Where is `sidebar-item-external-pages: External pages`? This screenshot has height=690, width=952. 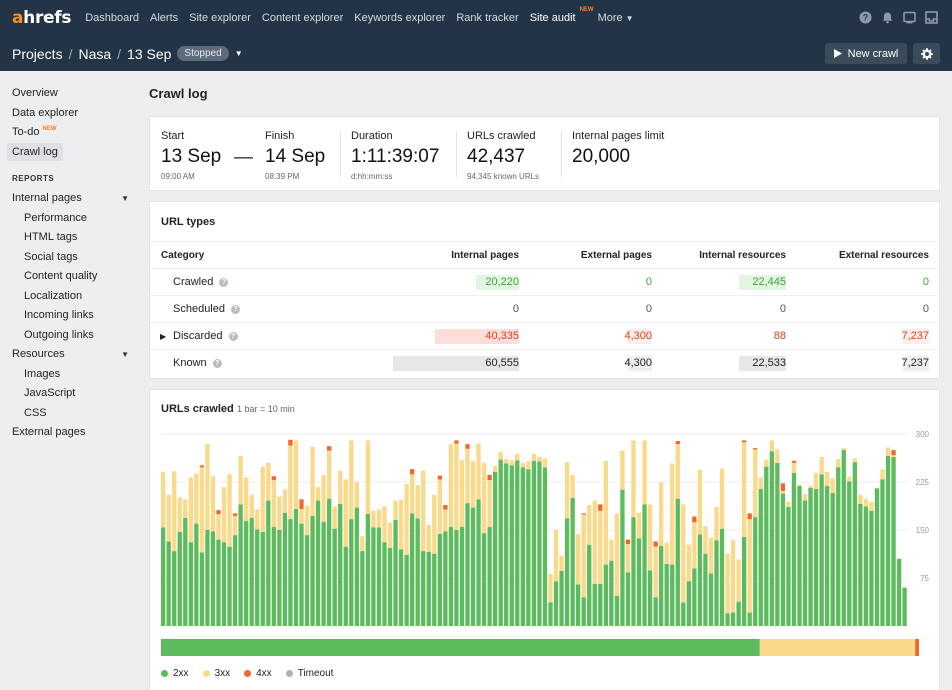
sidebar-item-external-pages: External pages is located at coordinates (49, 432).